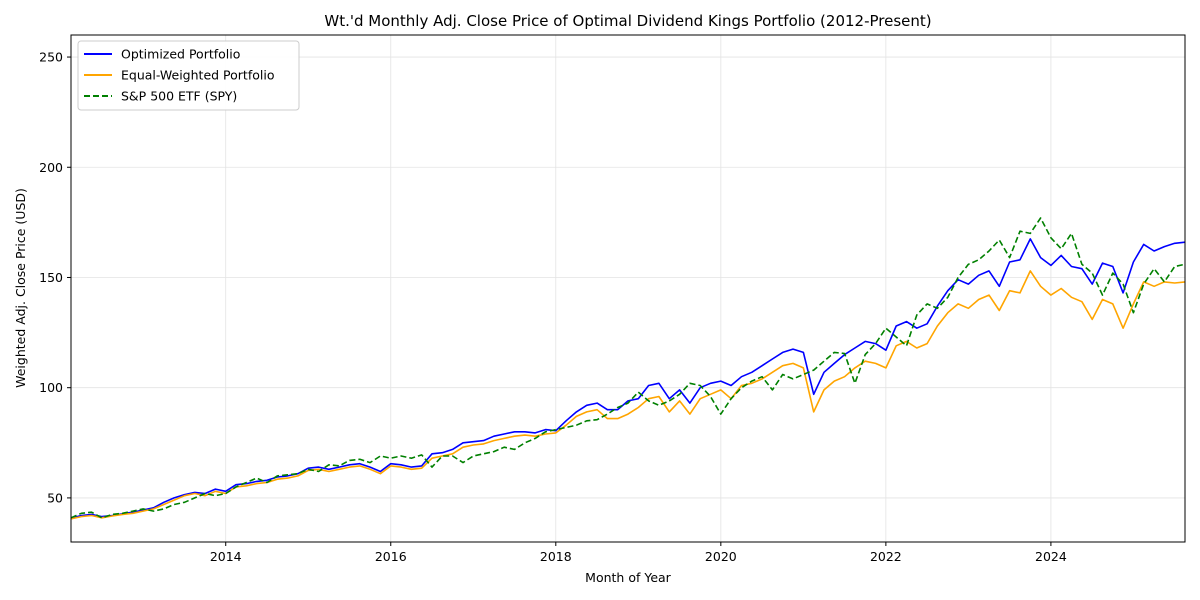 This screenshot has height=600, width=1200. I want to click on y-axis-label: Weighted Adj. Close Price (USD), so click(20, 288).